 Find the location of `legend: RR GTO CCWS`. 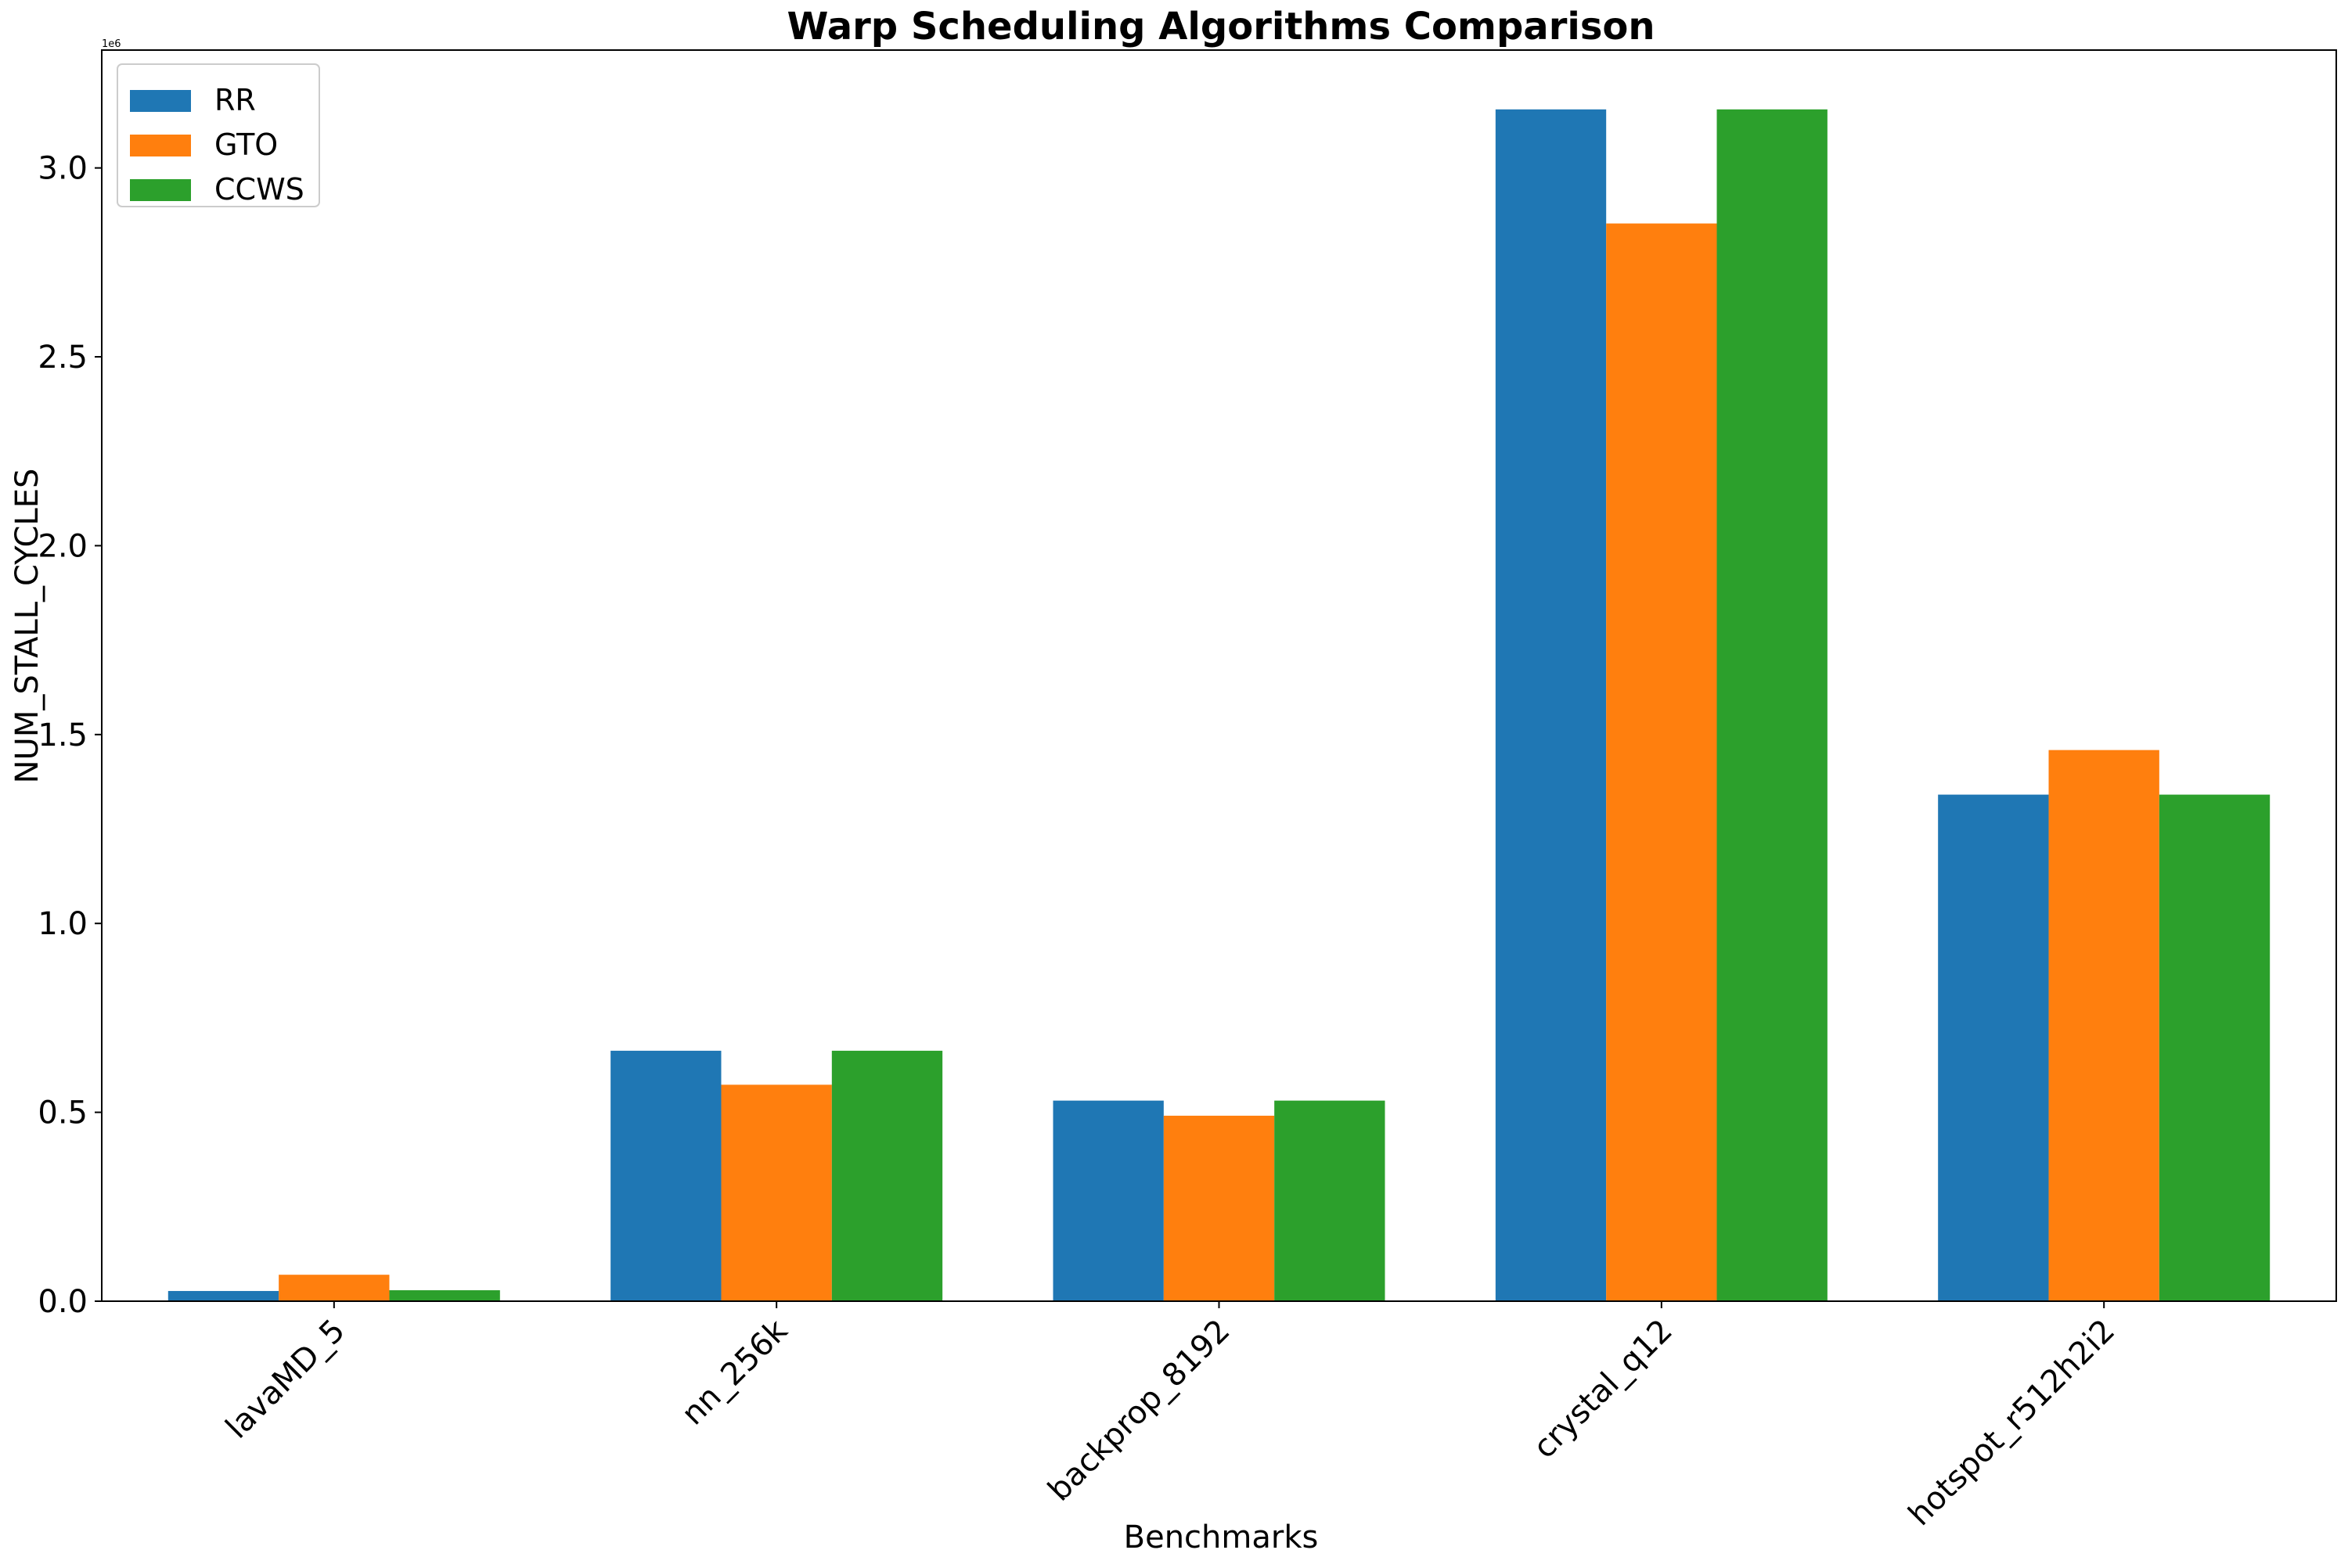

legend: RR GTO CCWS is located at coordinates (218, 135).